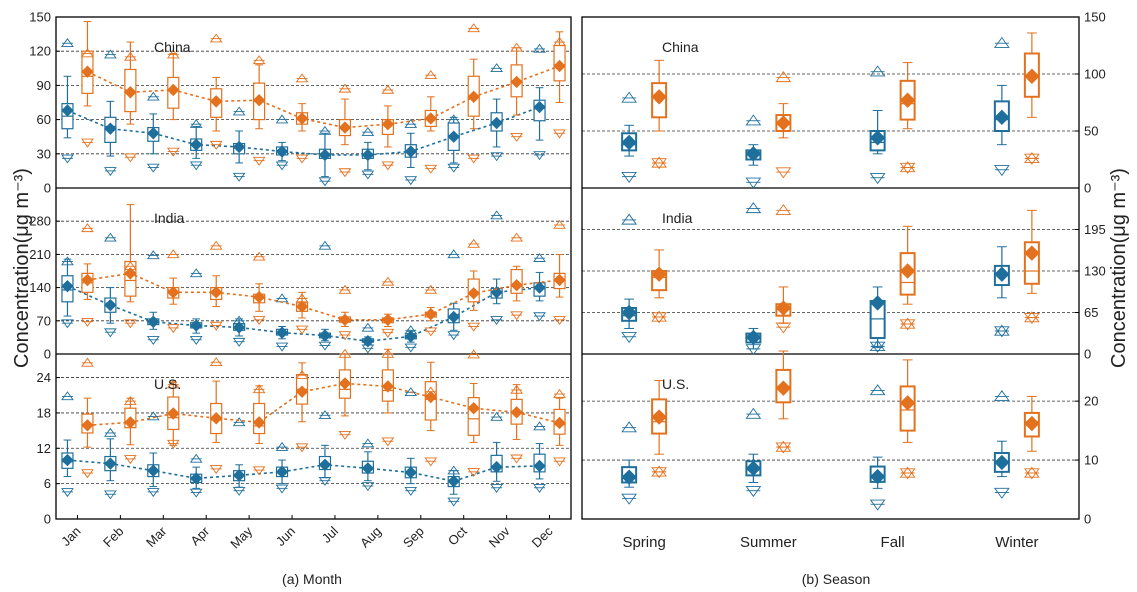 Image resolution: width=1137 pixels, height=592 pixels. Describe the element at coordinates (1091, 312) in the screenshot. I see `y-tick-label: 65` at that location.